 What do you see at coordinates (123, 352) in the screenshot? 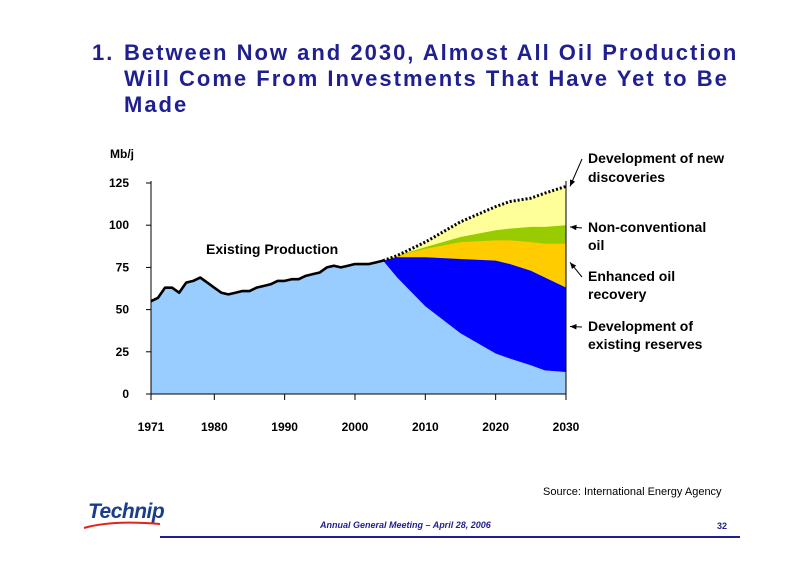
I see `y-tick-label-25: 25` at bounding box center [123, 352].